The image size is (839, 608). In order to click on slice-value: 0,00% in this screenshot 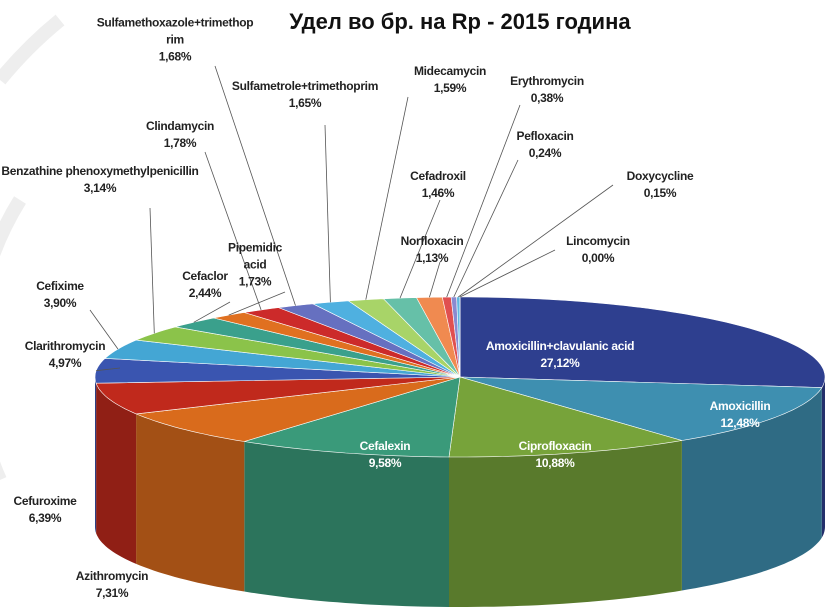, I will do `click(598, 258)`.